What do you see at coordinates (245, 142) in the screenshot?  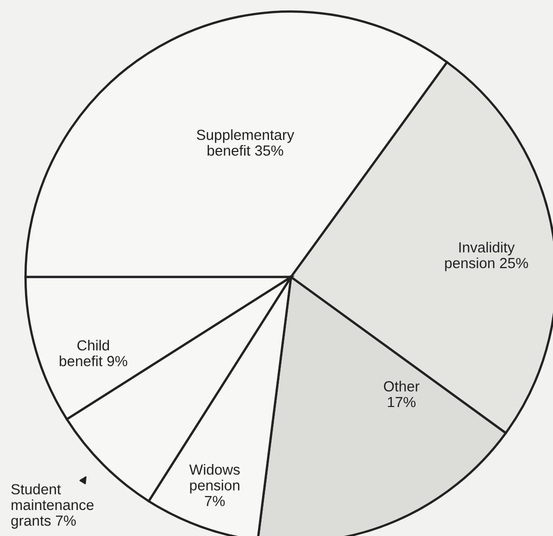 I see `slice-label: Supplementary benefit 35%` at bounding box center [245, 142].